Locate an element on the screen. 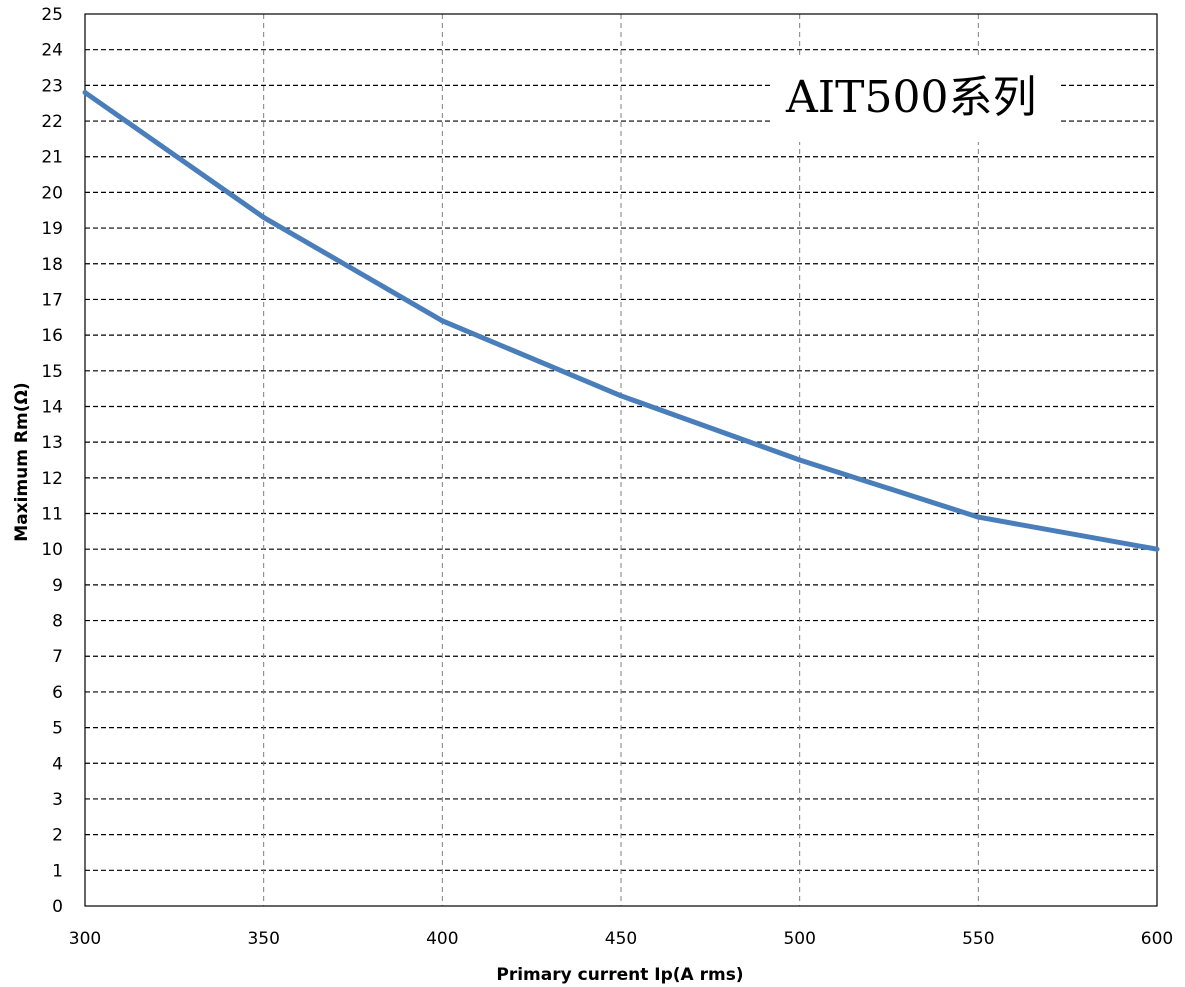  chart-title-background is located at coordinates (915, 100).